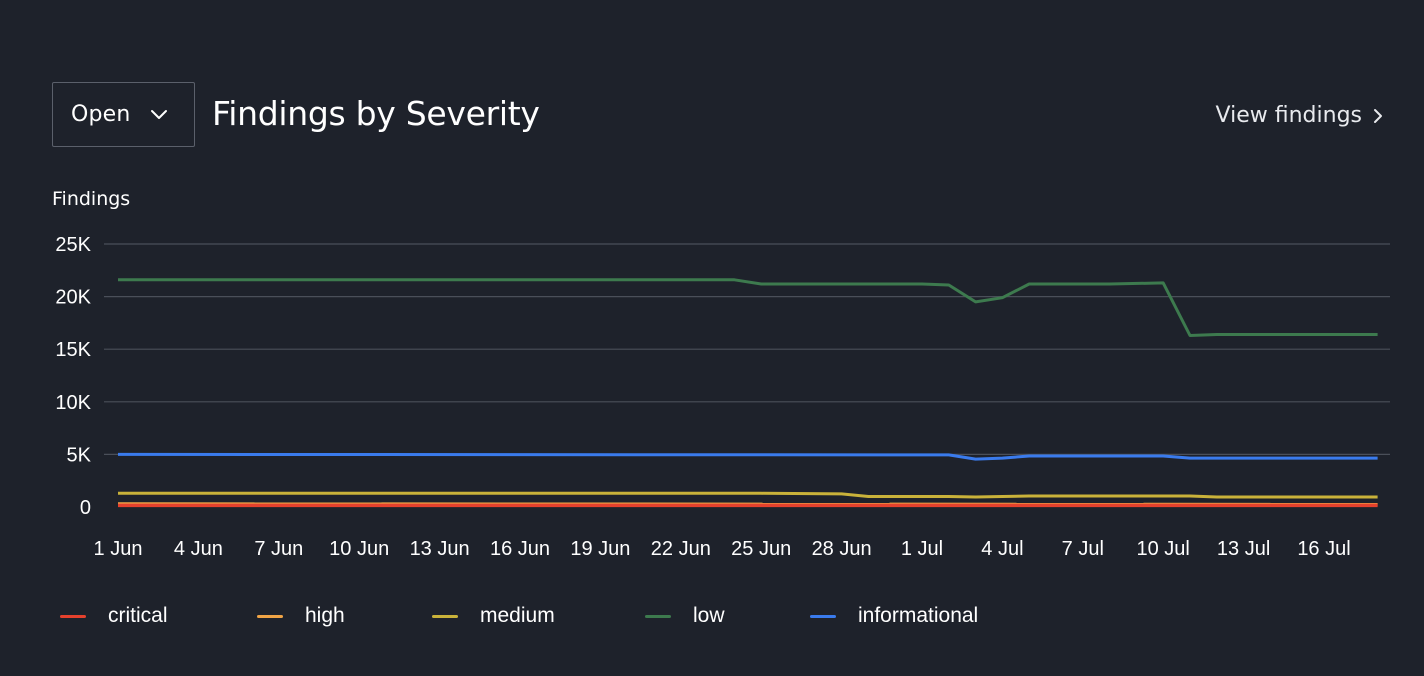 The height and width of the screenshot is (676, 1424). I want to click on x-tick-label: 7 Jul, so click(1083, 549).